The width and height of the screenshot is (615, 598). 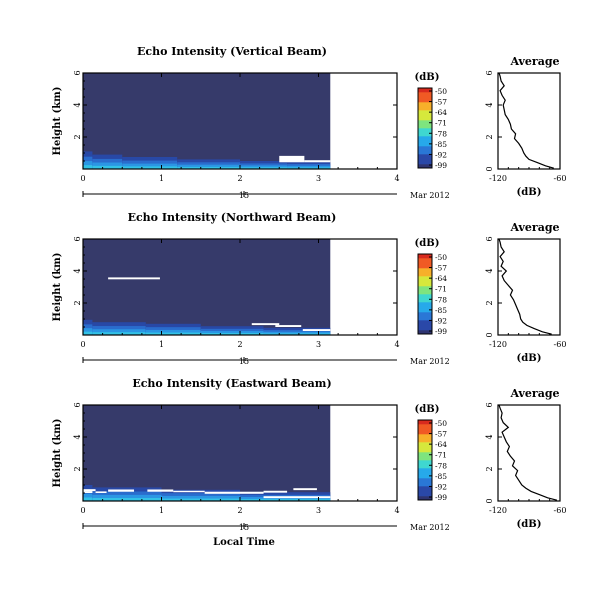 I want to click on average-x-label: (dB), so click(x=529, y=358).